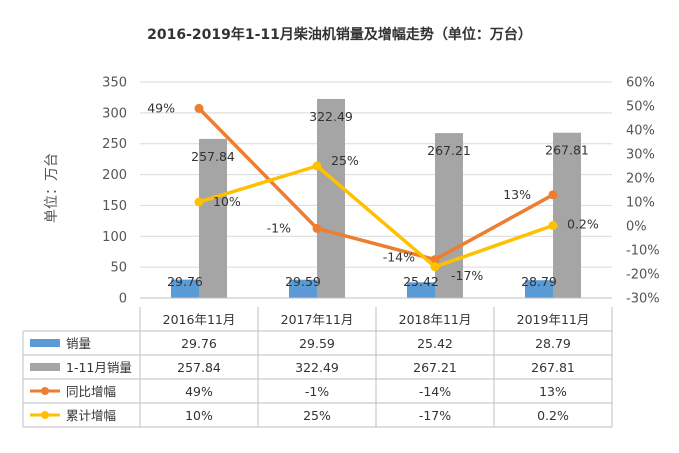  What do you see at coordinates (199, 367) in the screenshot?
I see `table-cell: 257.84` at bounding box center [199, 367].